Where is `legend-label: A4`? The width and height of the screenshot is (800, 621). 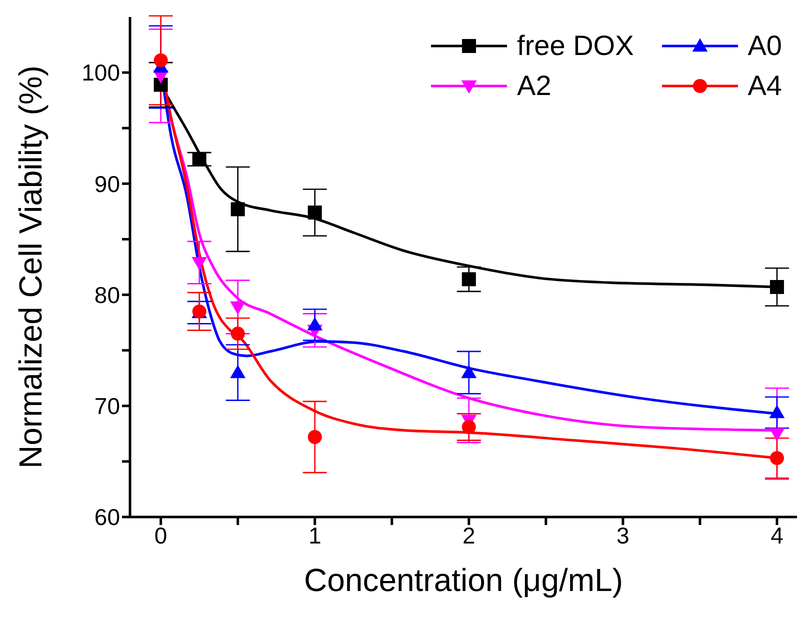 legend-label: A4 is located at coordinates (765, 86).